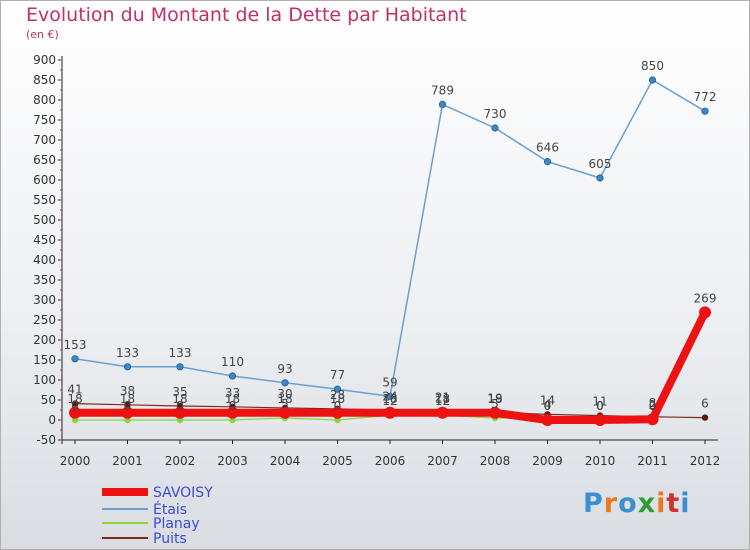 This screenshot has width=750, height=550. What do you see at coordinates (46, 440) in the screenshot?
I see `y-tick-label: -50` at bounding box center [46, 440].